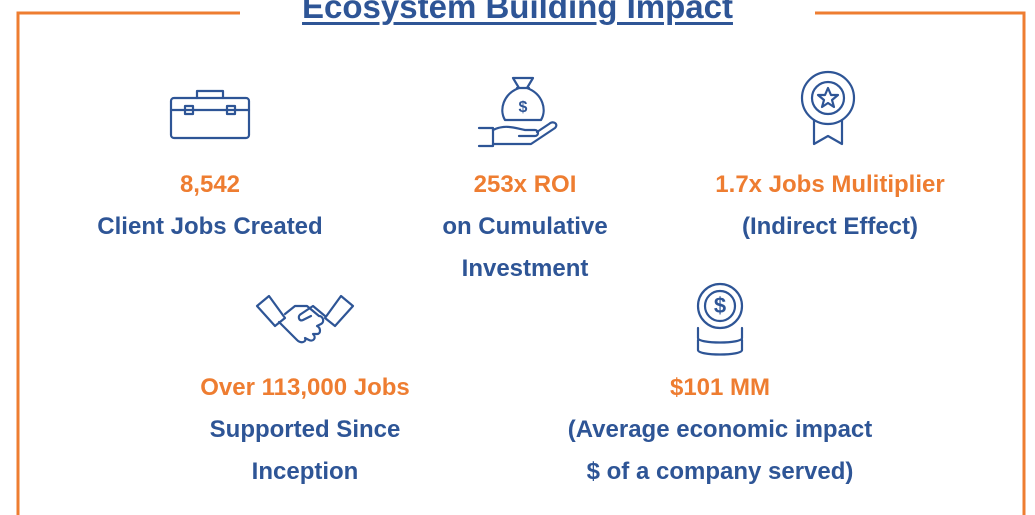 The image size is (1035, 515). I want to click on impact-figure: $101 MM, so click(720, 387).